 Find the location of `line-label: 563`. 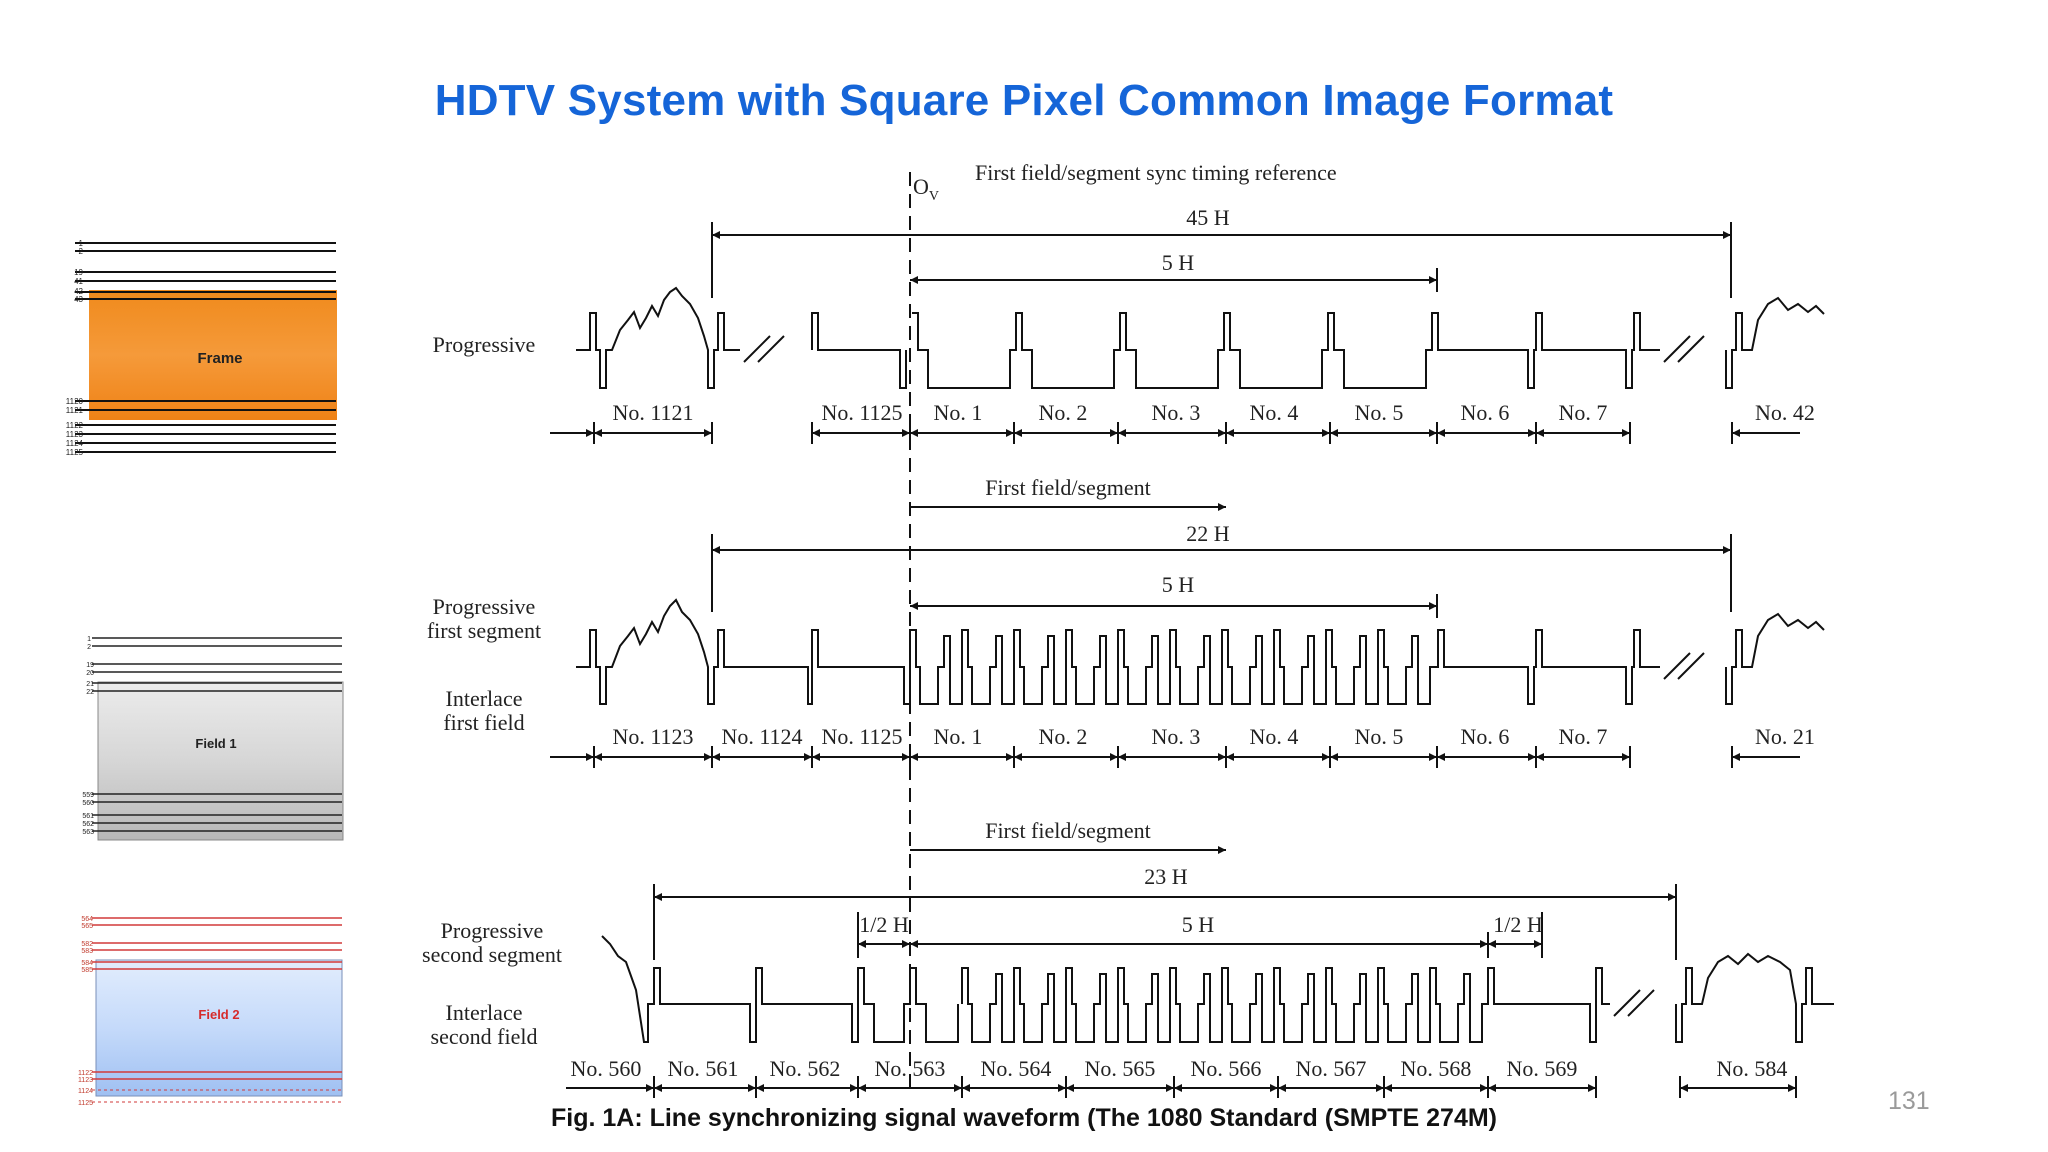

line-label: 563 is located at coordinates (88, 832).